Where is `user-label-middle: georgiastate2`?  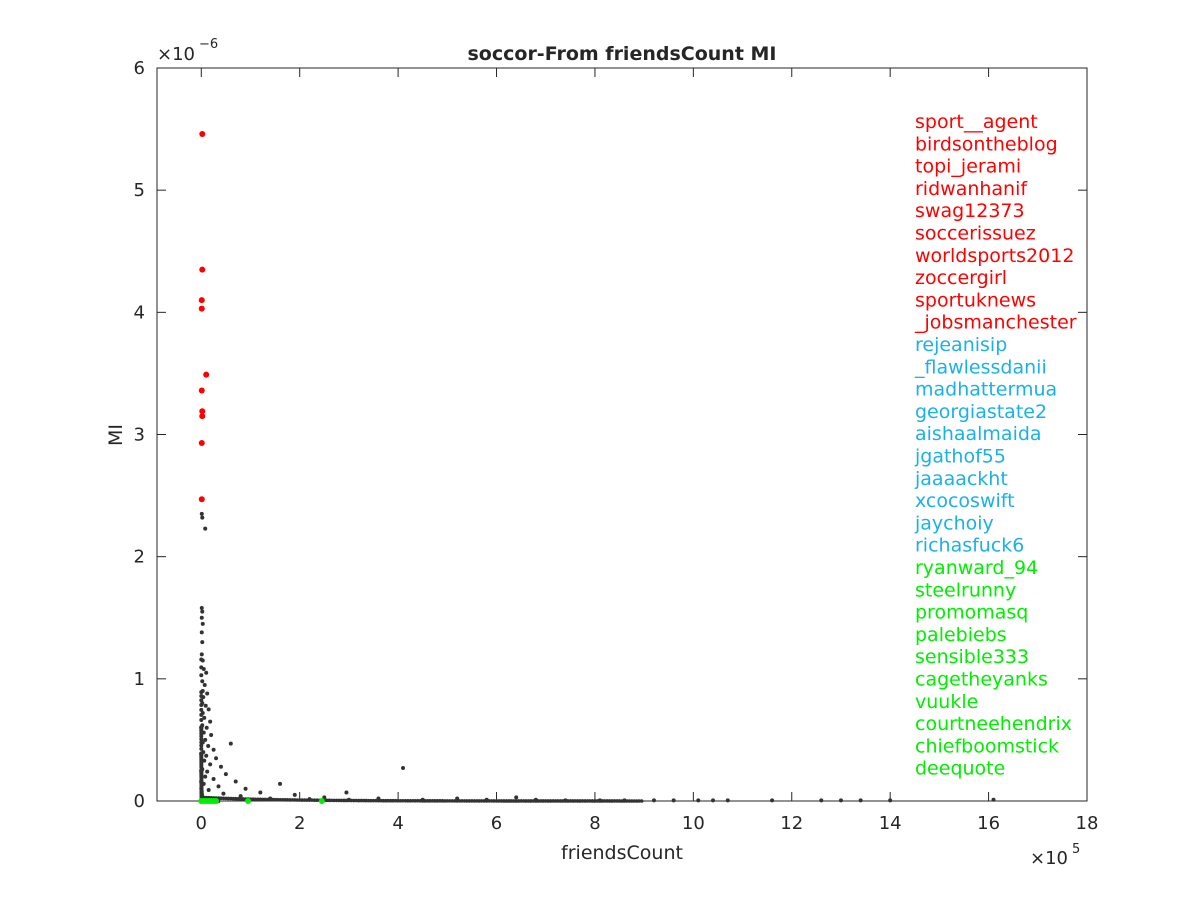 user-label-middle: georgiastate2 is located at coordinates (981, 412).